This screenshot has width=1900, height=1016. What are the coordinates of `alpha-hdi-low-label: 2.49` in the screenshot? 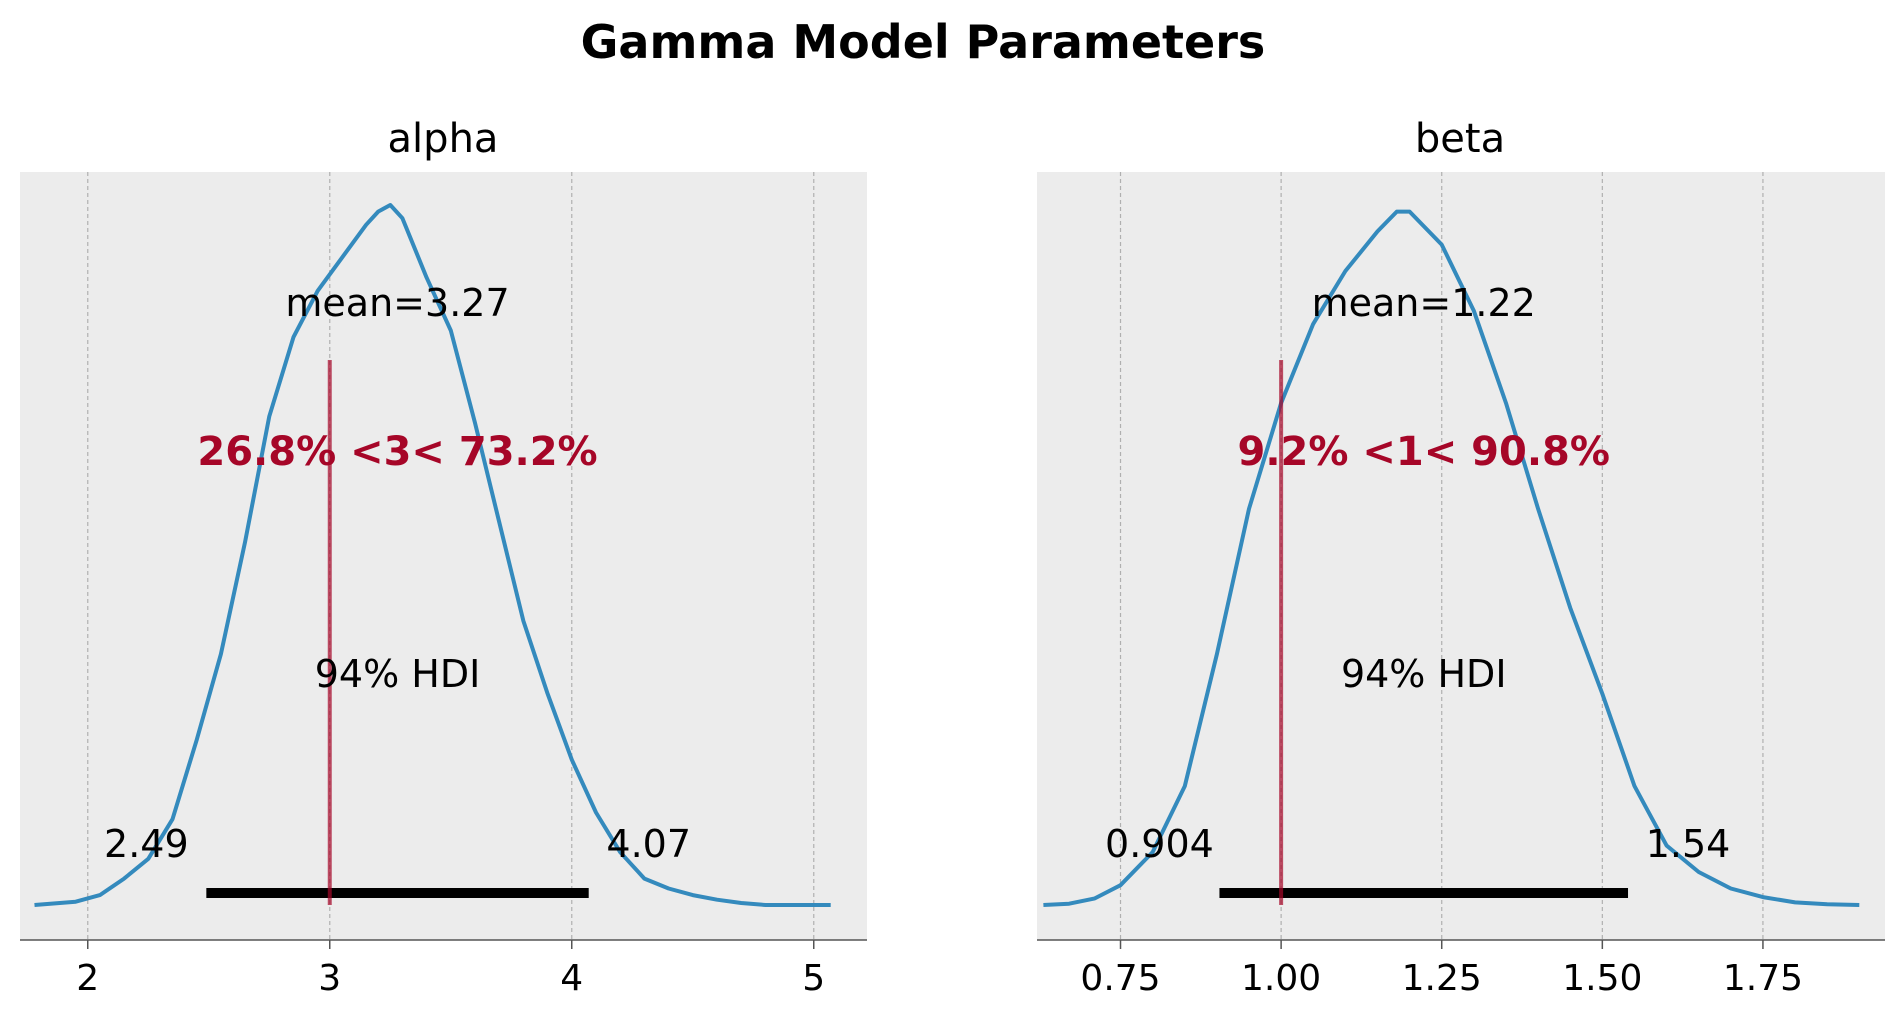 It's located at (146, 844).